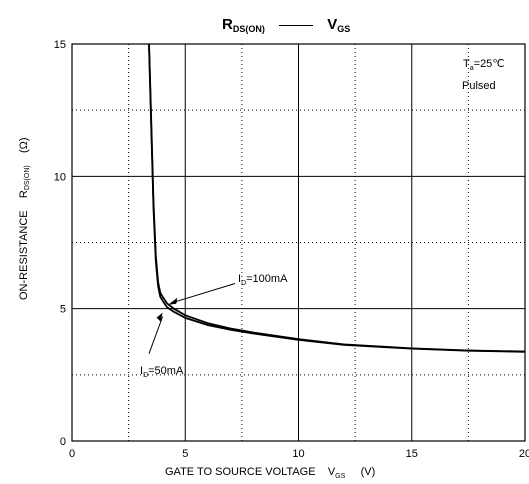  What do you see at coordinates (156, 335) in the screenshot?
I see `annotation-arrow-50ma` at bounding box center [156, 335].